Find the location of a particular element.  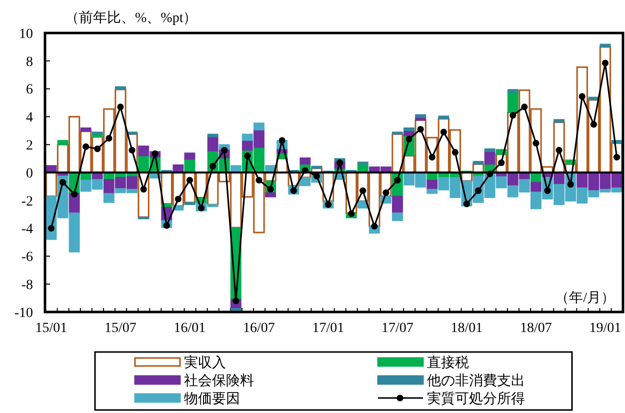

y-tick-label: 8 is located at coordinates (29, 62).